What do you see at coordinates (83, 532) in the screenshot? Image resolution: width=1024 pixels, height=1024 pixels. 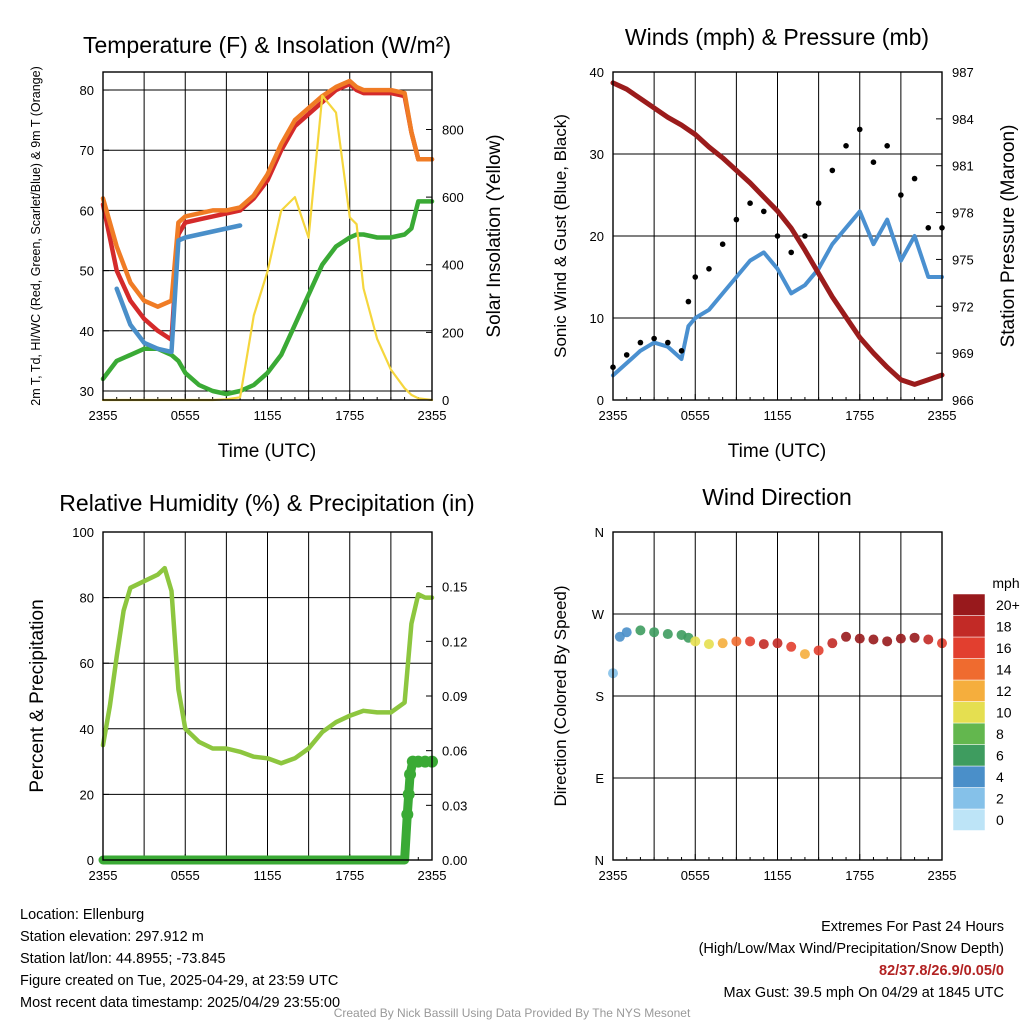 I see `y-tick-label: 100` at bounding box center [83, 532].